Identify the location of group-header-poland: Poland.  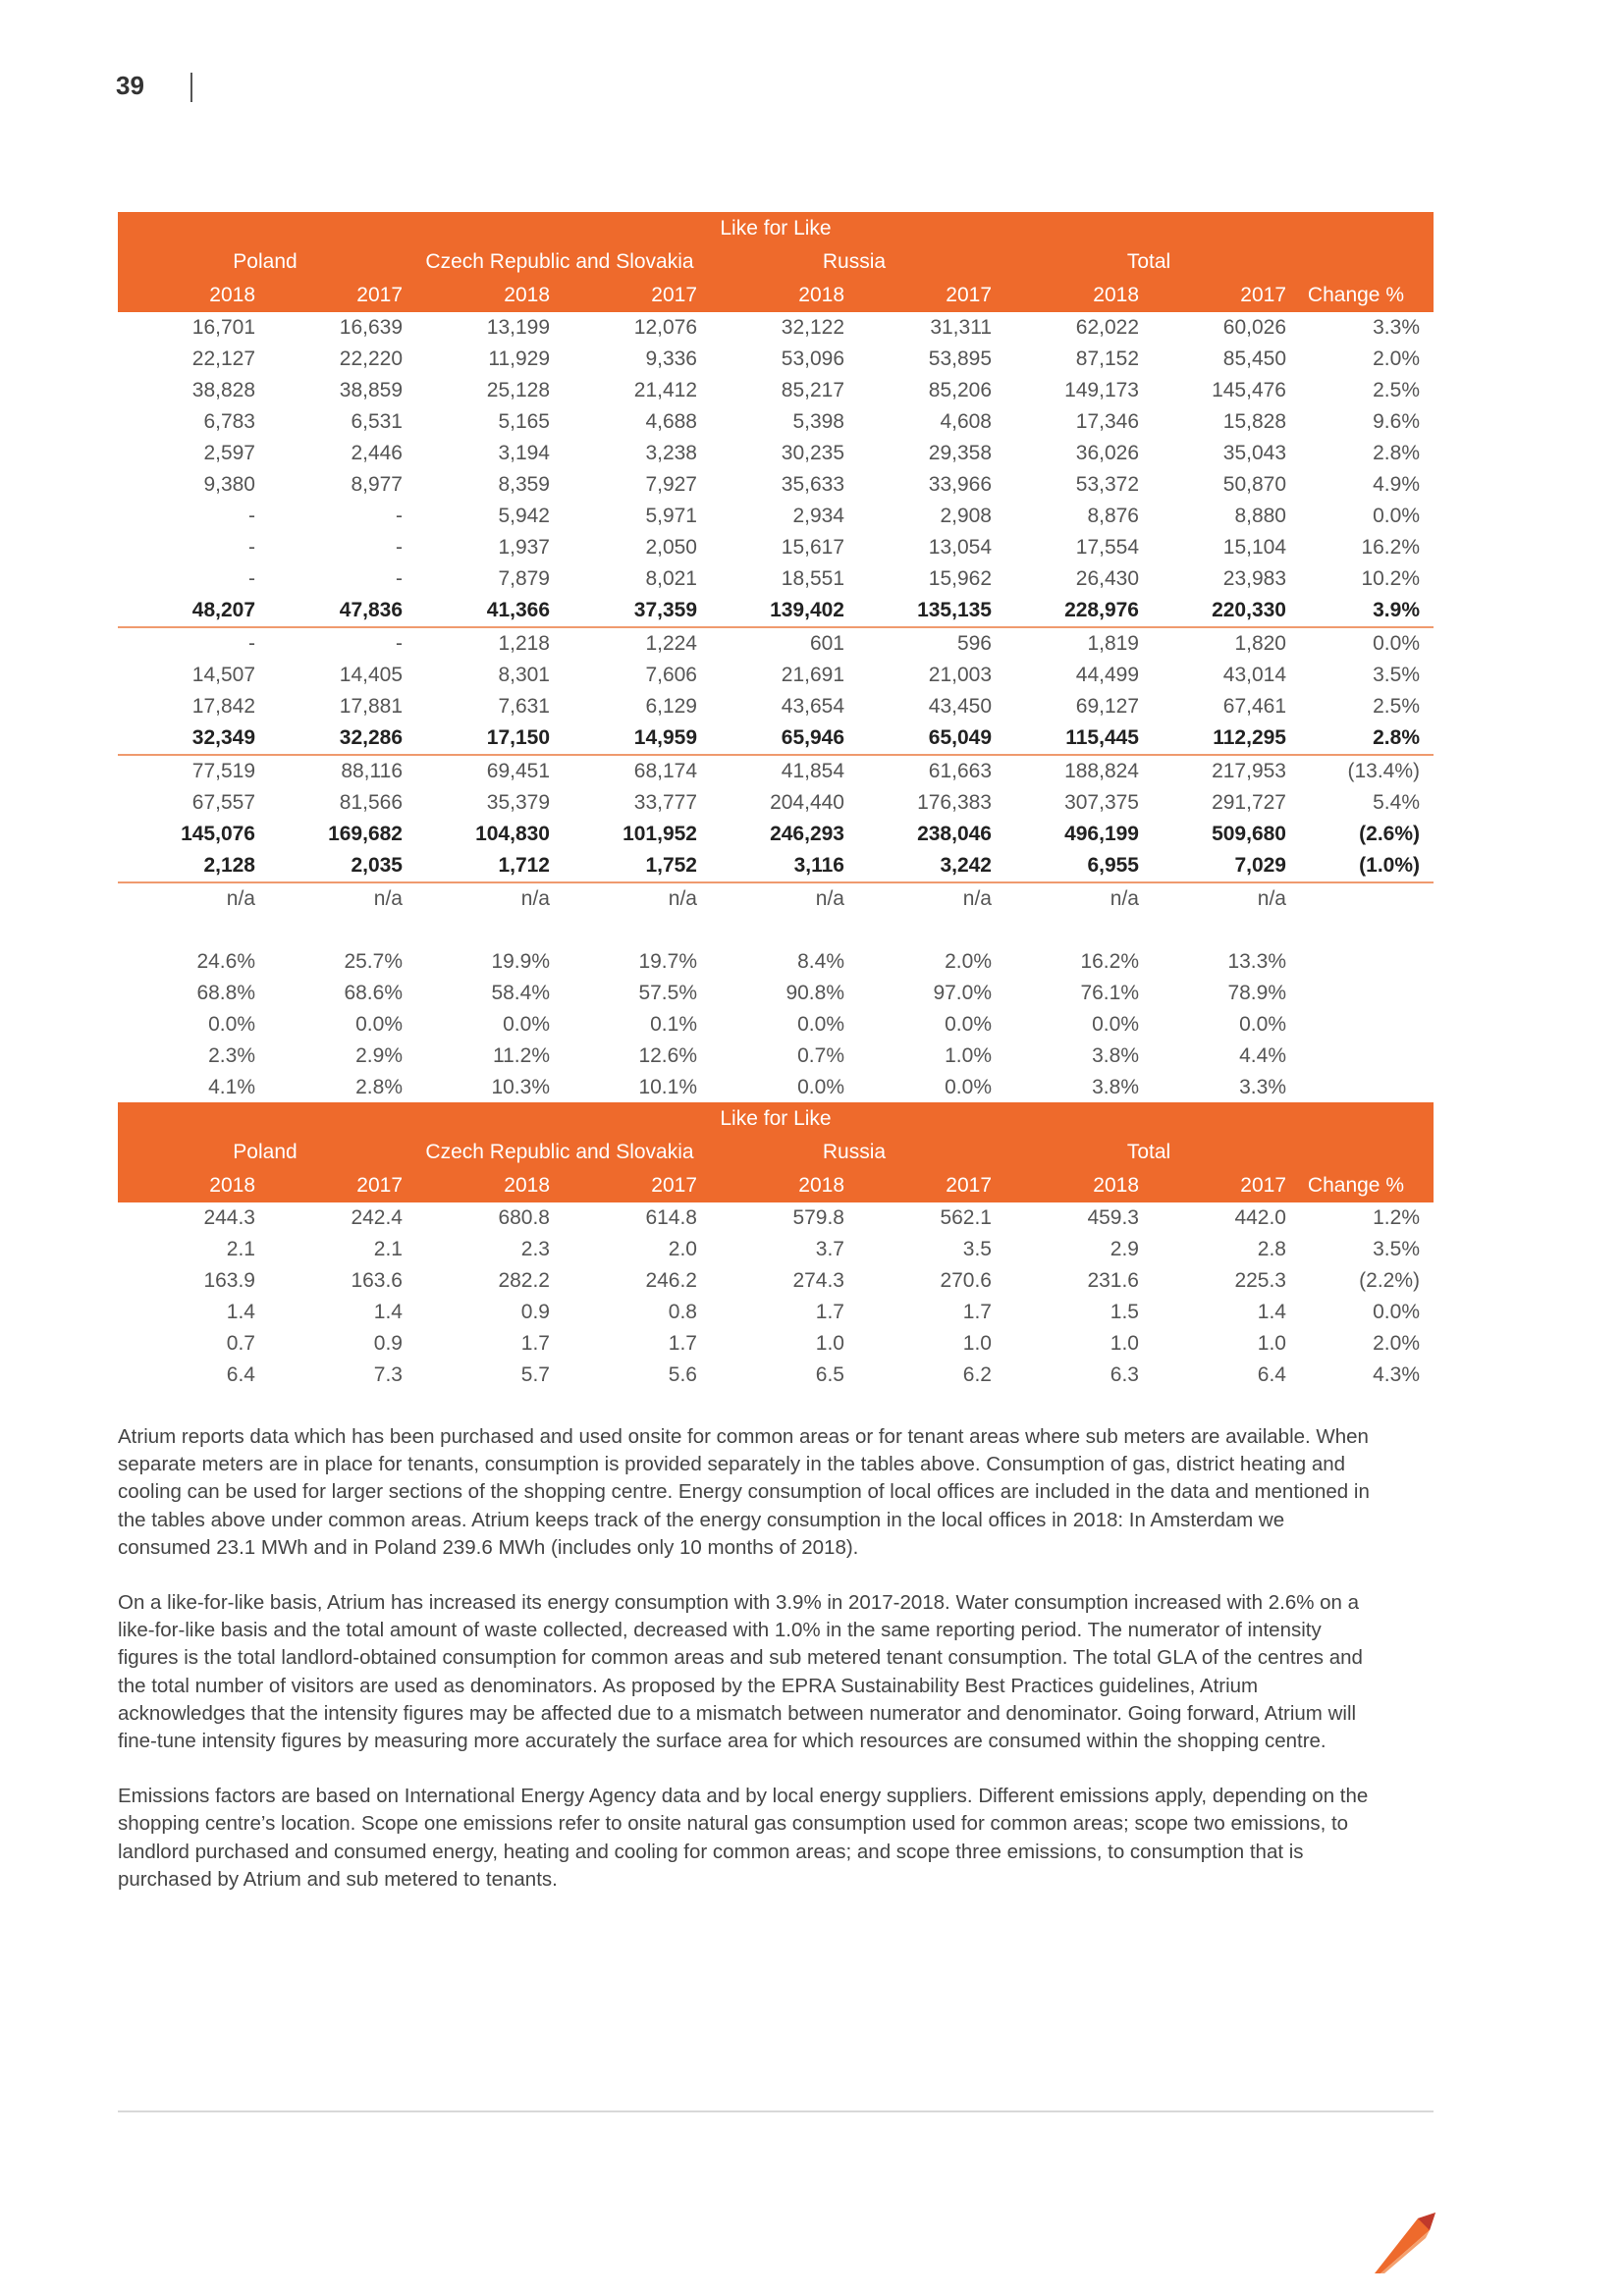
(265, 1152).